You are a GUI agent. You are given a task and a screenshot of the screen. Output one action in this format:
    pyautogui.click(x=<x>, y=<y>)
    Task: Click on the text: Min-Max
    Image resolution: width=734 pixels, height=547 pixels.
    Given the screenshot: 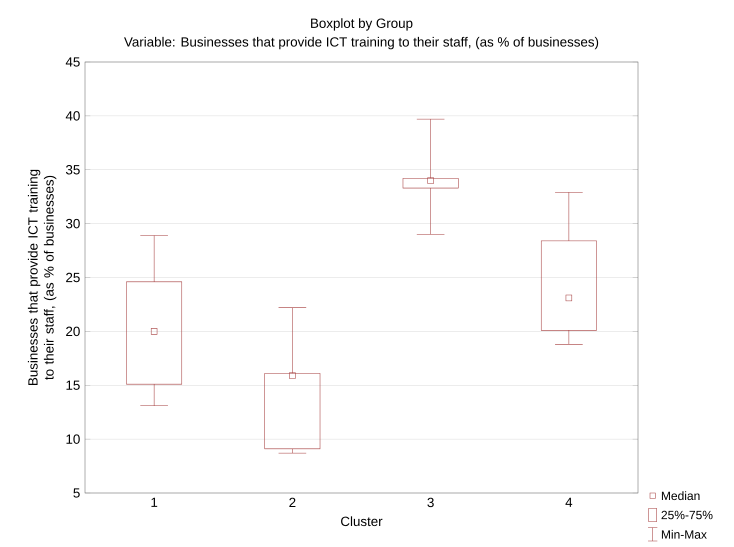 What is the action you would take?
    pyautogui.click(x=684, y=534)
    